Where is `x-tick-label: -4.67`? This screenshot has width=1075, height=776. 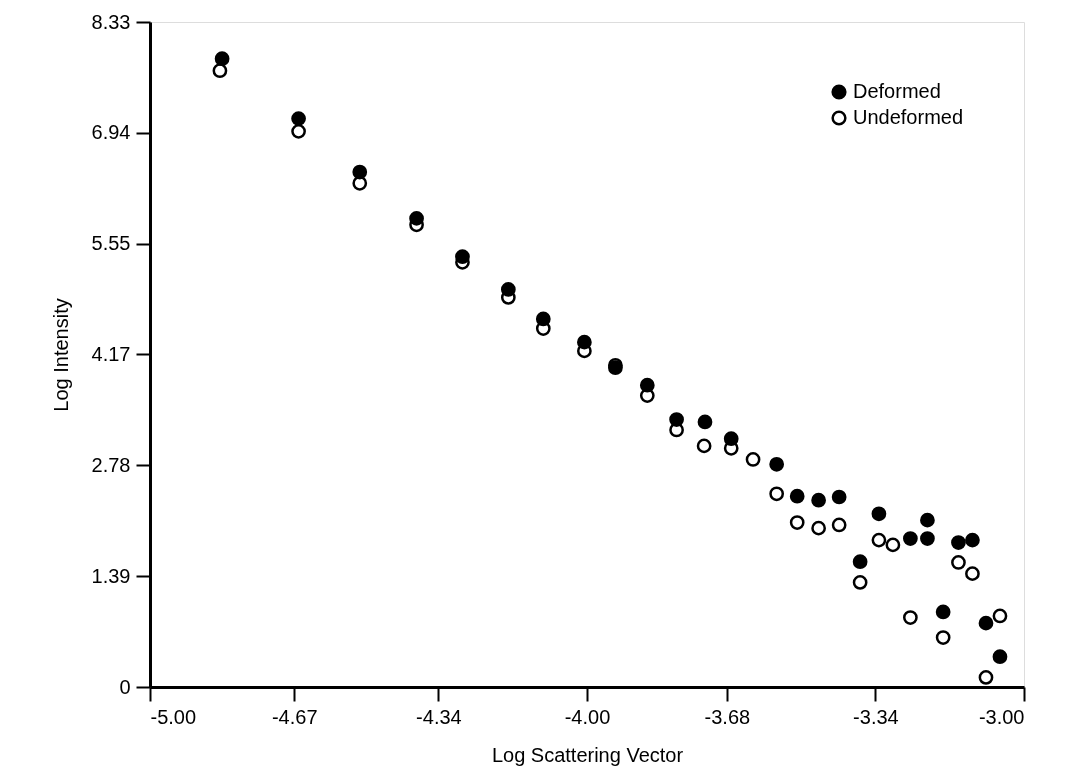 x-tick-label: -4.67 is located at coordinates (294, 716).